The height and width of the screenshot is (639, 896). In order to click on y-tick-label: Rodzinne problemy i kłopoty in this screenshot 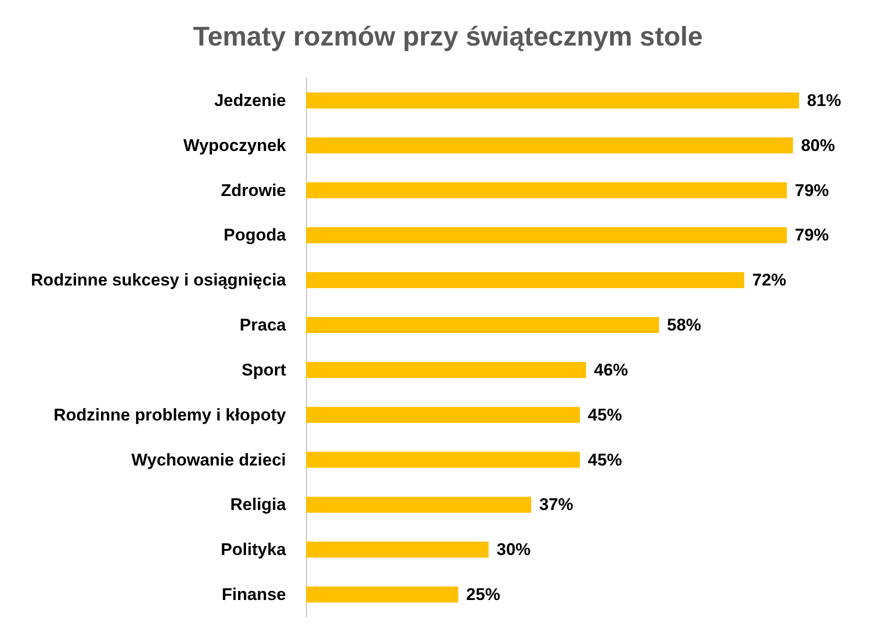, I will do `click(170, 414)`.